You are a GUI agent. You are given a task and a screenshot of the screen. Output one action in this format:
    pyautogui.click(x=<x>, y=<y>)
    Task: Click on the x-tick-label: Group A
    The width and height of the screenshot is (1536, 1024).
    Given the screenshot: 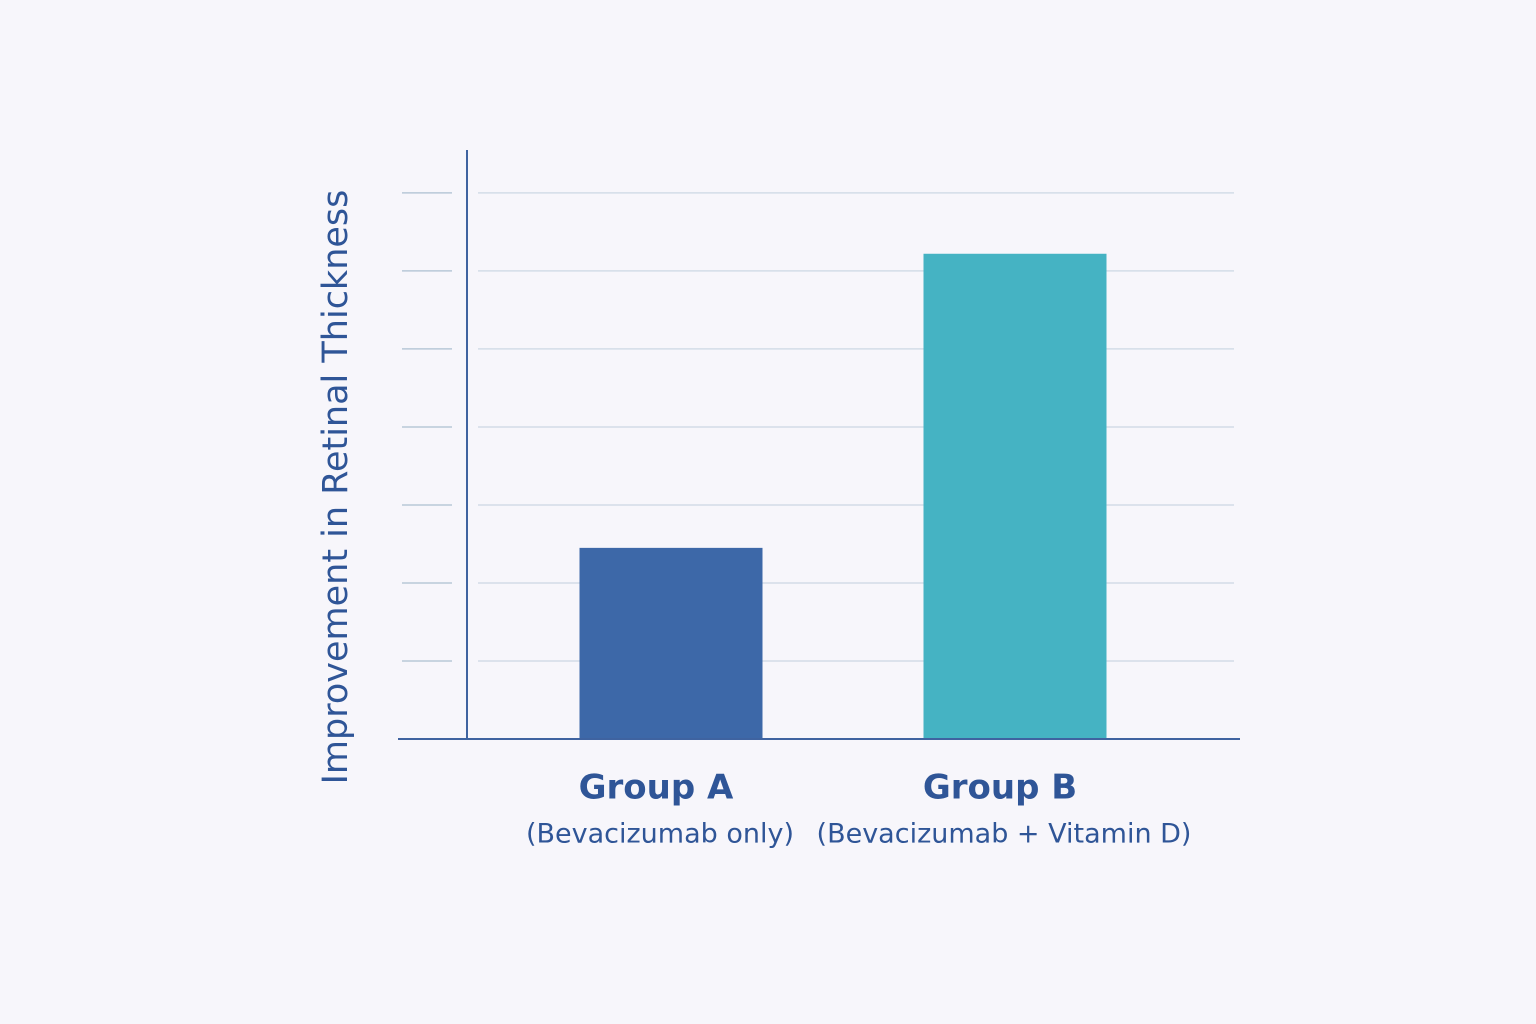 What is the action you would take?
    pyautogui.click(x=656, y=788)
    